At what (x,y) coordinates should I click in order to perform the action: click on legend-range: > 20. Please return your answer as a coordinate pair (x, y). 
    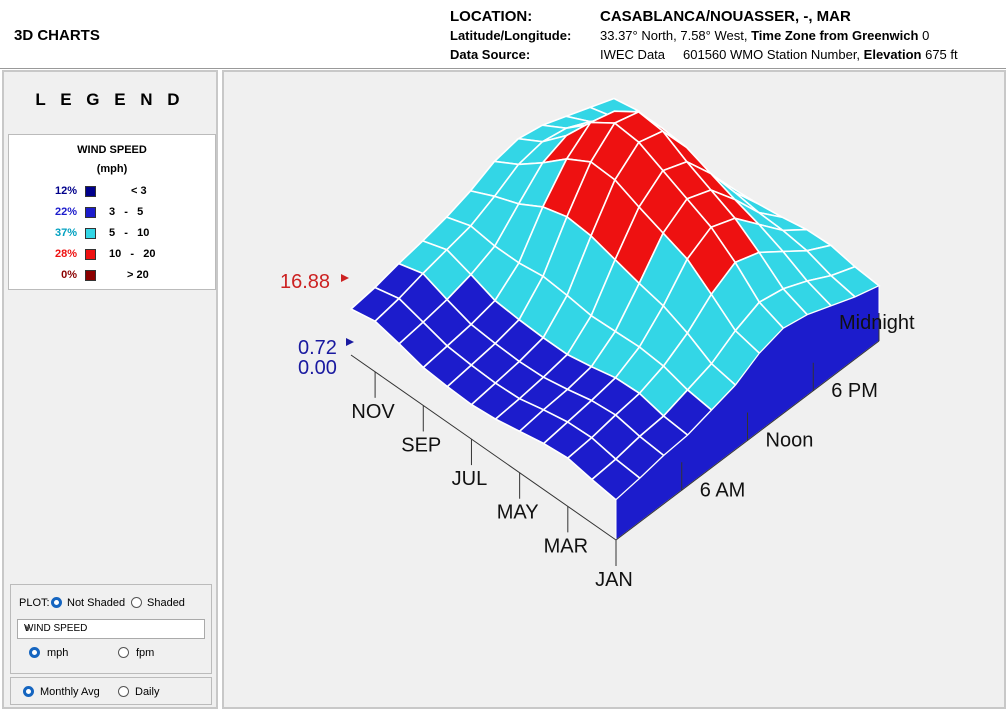
    Looking at the image, I should click on (138, 275).